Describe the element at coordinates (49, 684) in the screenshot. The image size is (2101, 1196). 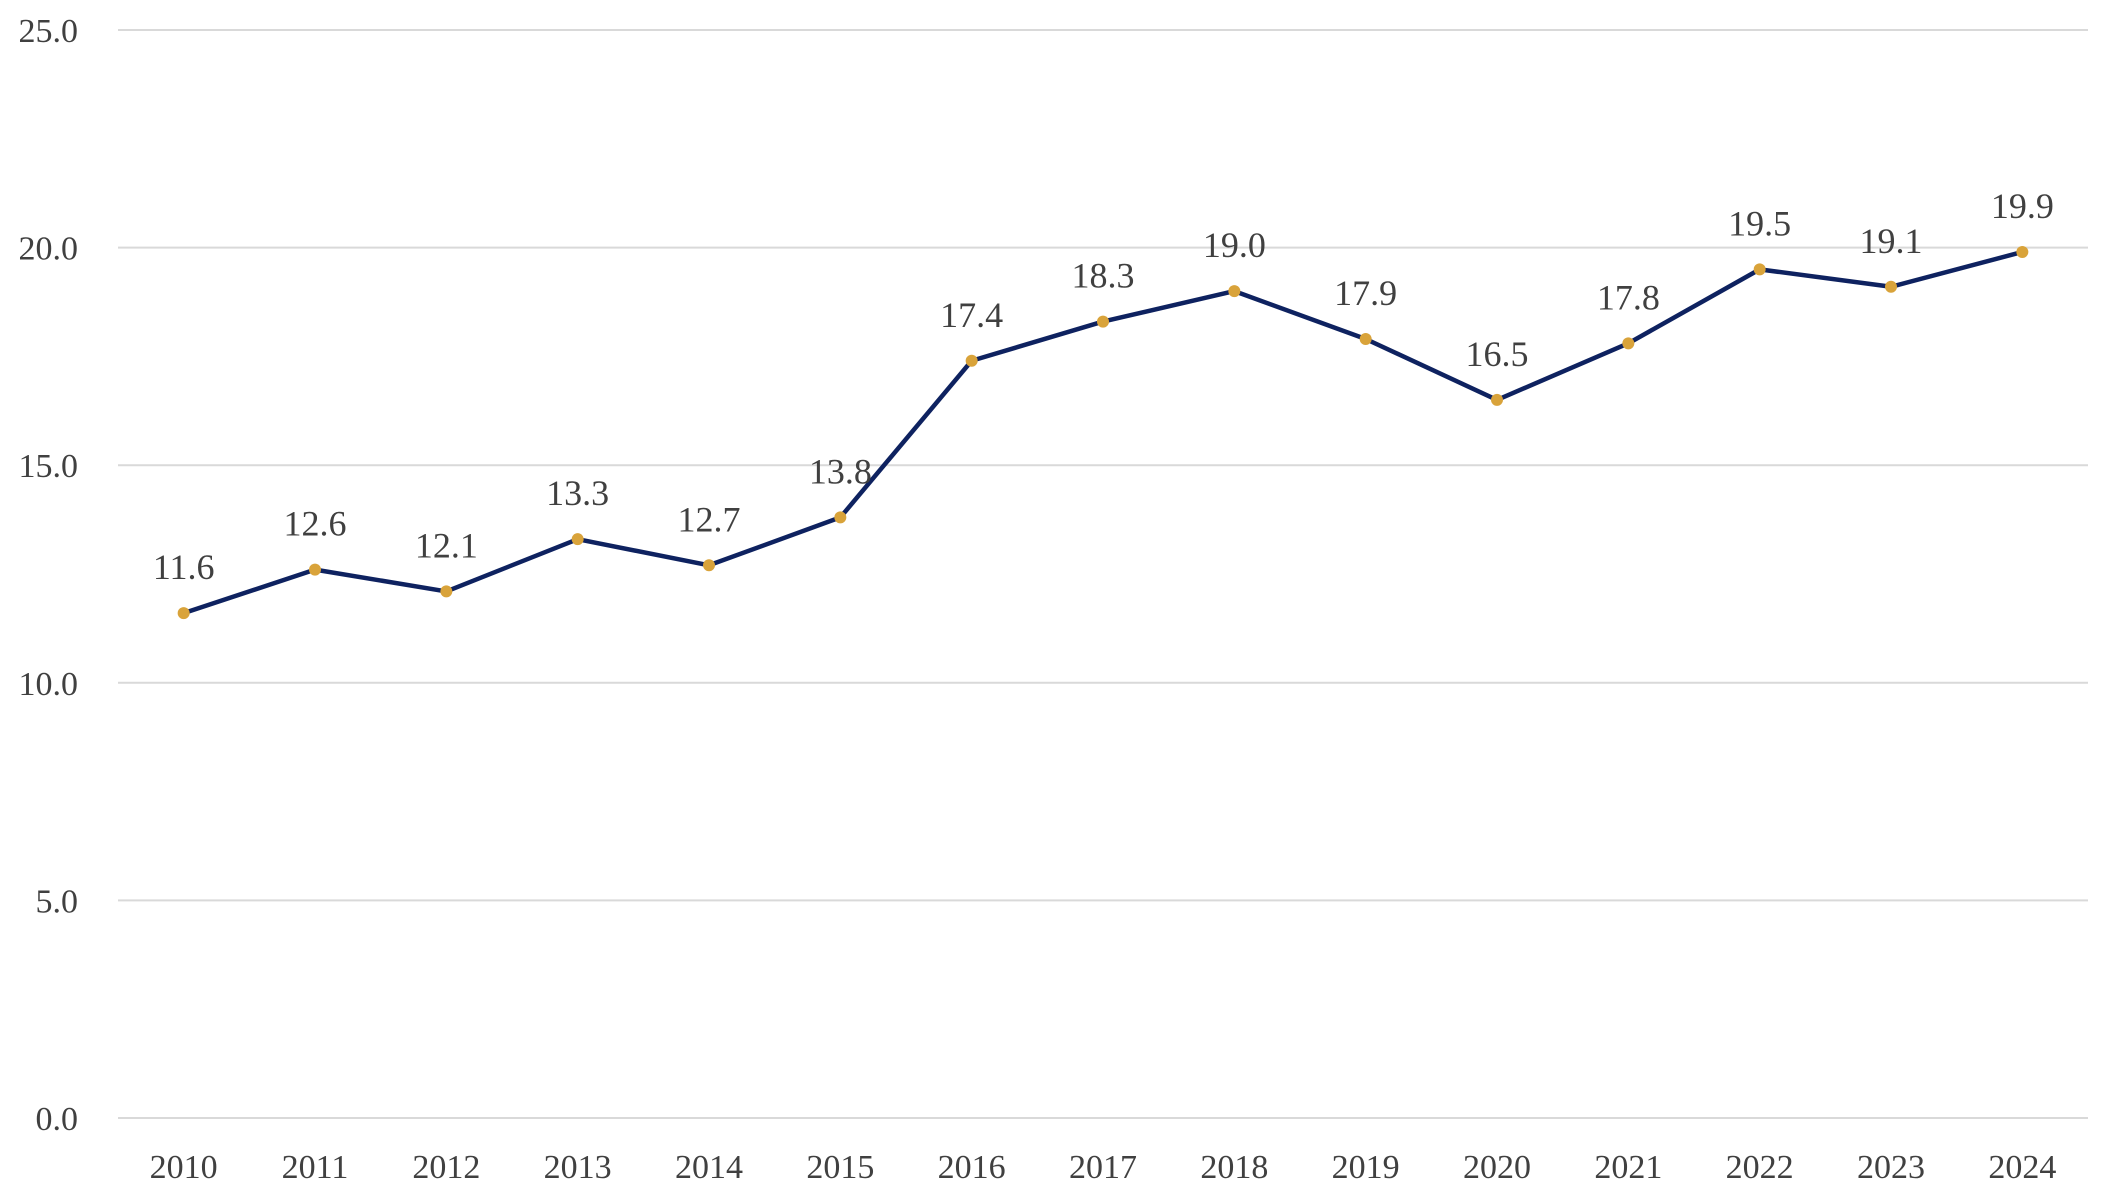
I see `y-tick-label: 10.0` at that location.